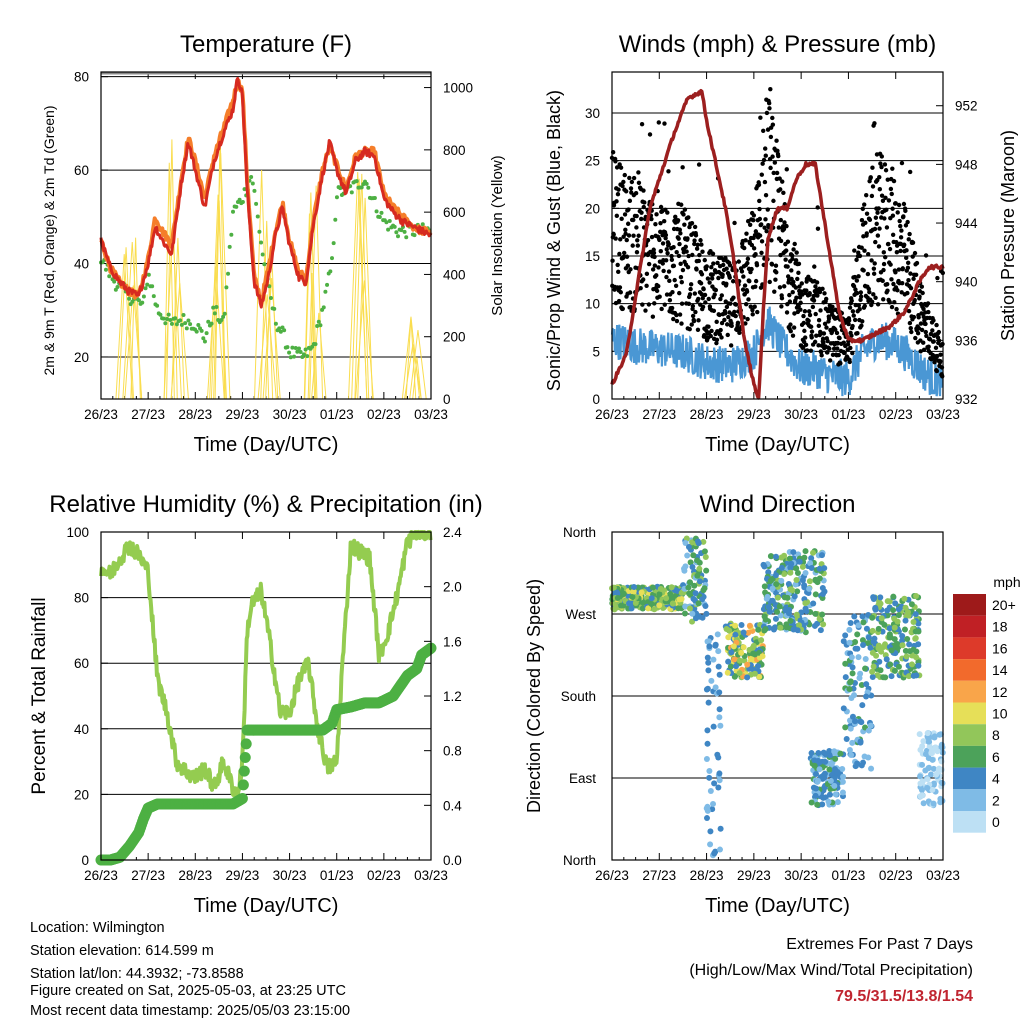  Describe the element at coordinates (266, 445) in the screenshot. I see `temperature-xlabel: Time (Day/UTC)` at that location.